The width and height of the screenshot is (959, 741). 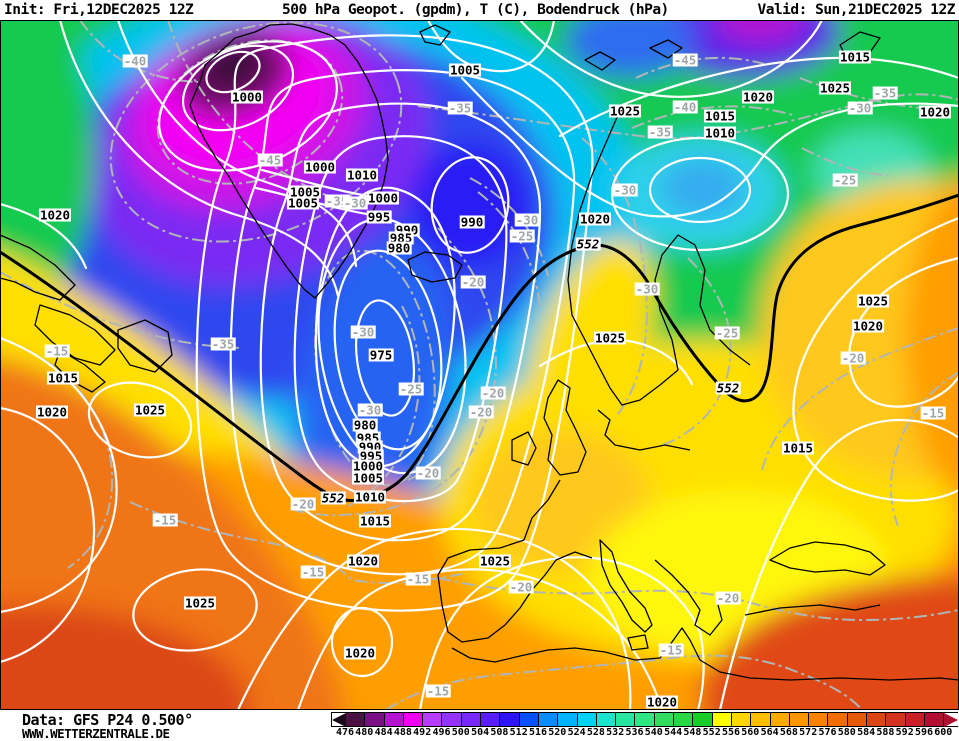 What do you see at coordinates (827, 732) in the screenshot?
I see `colorbar-tick: 576` at bounding box center [827, 732].